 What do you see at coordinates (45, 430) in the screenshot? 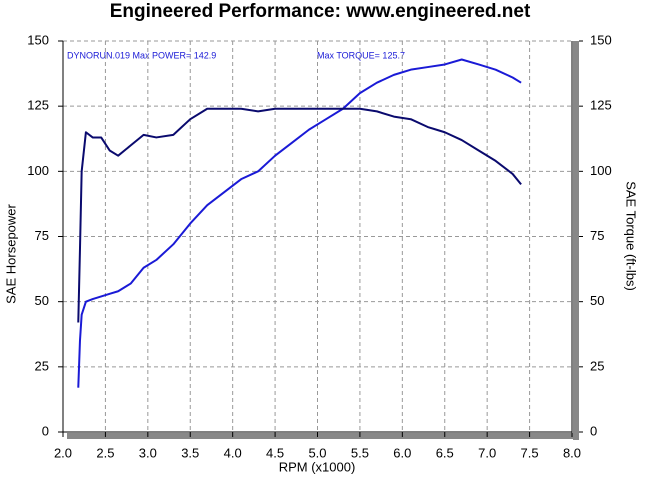
I see `y-tick-label: 0` at bounding box center [45, 430].